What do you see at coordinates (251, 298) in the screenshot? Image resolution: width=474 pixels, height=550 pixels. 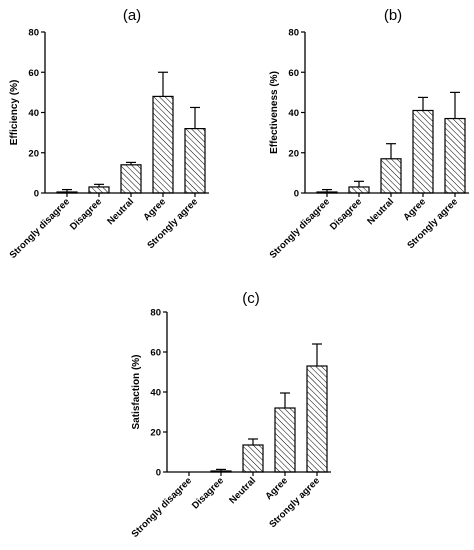 I see `panel-label: (c)` at bounding box center [251, 298].